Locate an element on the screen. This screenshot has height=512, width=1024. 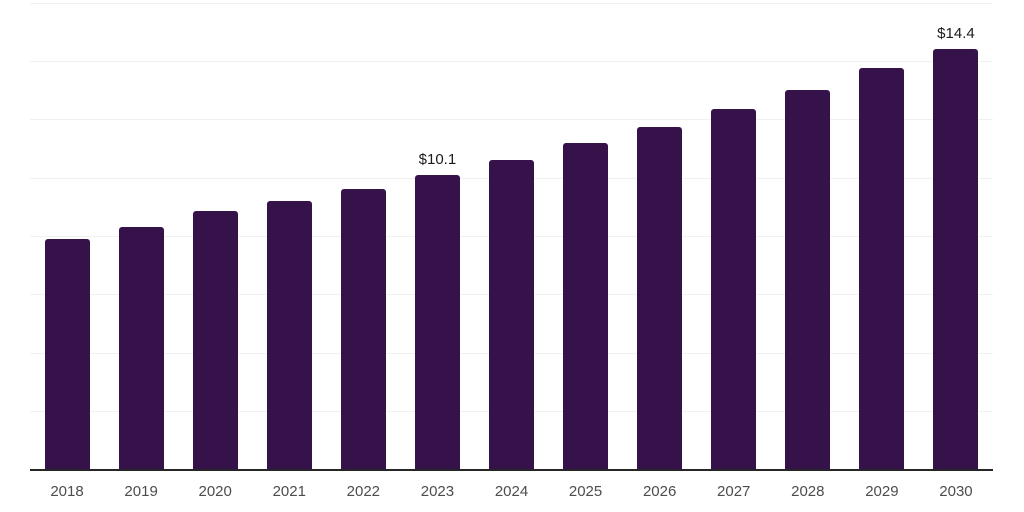
x-tick-label-2030: 2030 is located at coordinates (956, 491).